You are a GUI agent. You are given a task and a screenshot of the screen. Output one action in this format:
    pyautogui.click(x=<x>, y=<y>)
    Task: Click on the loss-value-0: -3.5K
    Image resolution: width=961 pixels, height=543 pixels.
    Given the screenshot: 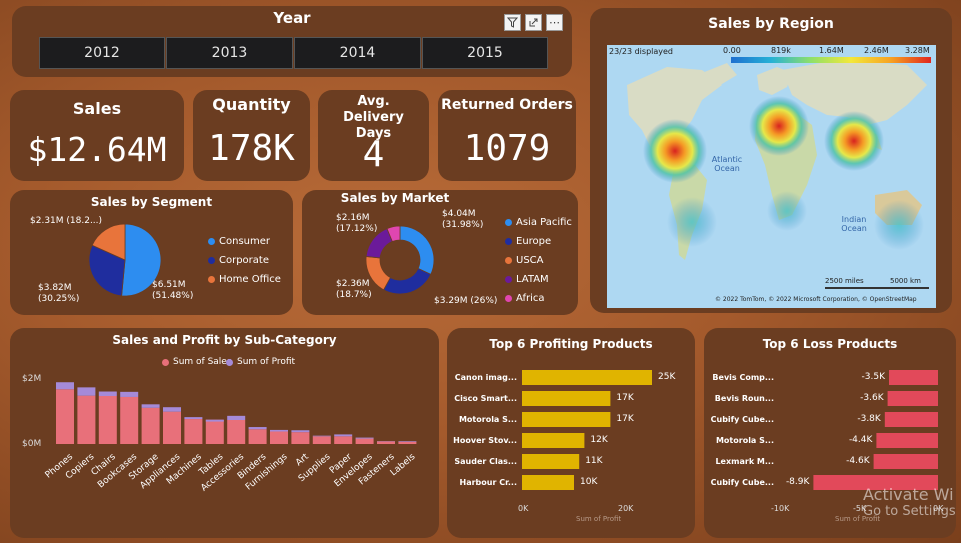 What is the action you would take?
    pyautogui.click(x=873, y=377)
    